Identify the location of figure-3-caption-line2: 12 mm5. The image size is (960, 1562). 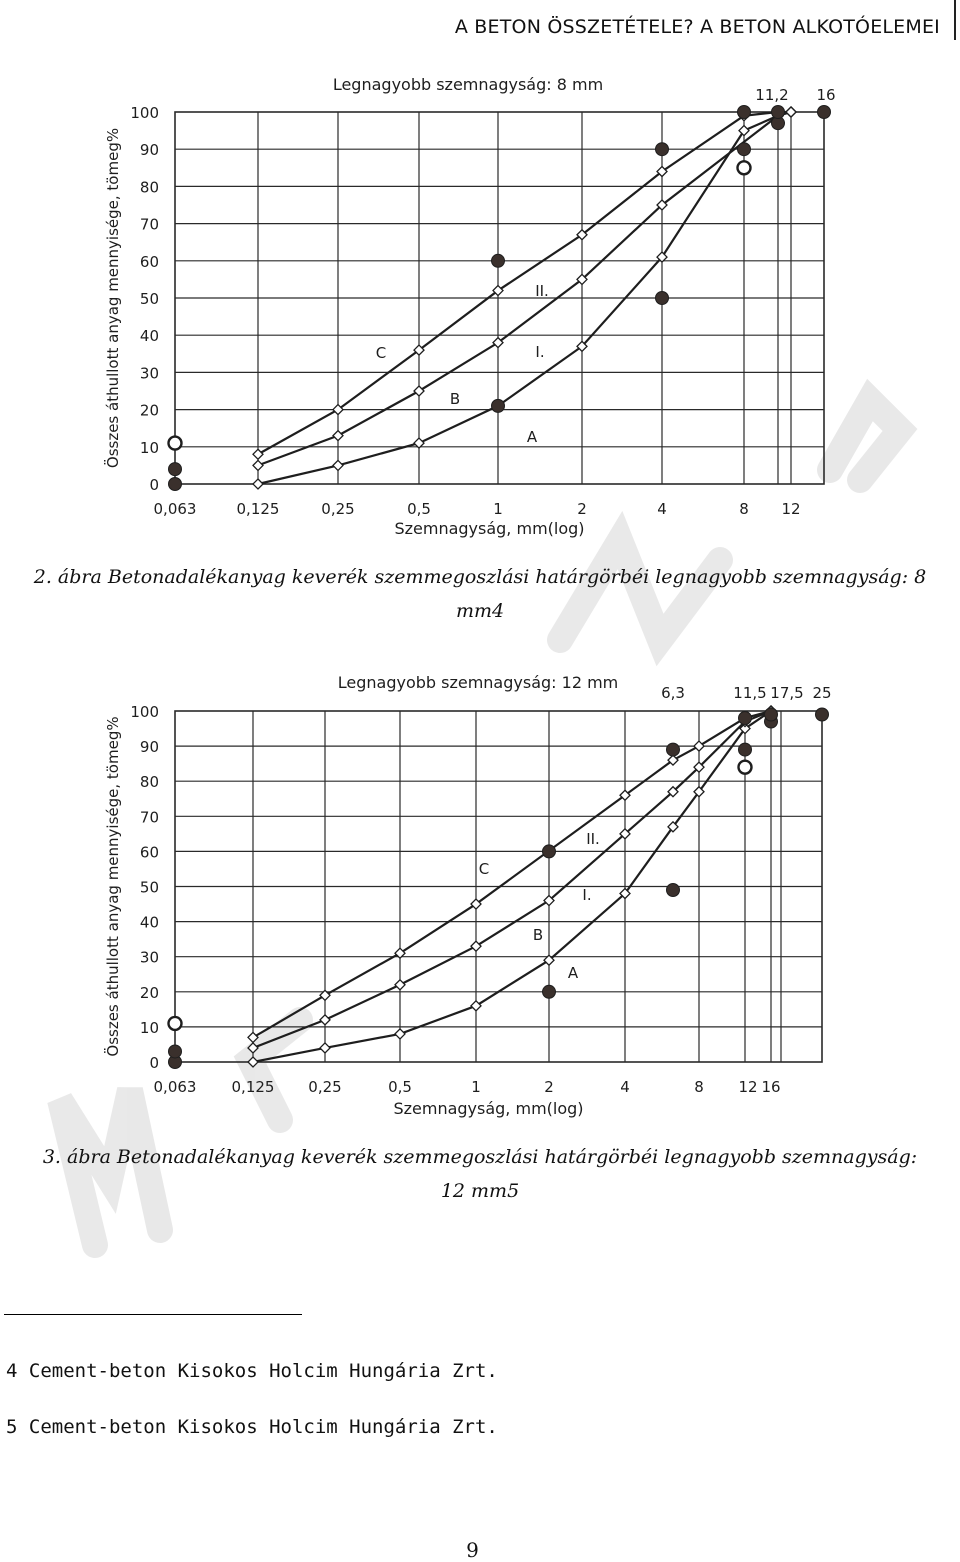
(480, 1191).